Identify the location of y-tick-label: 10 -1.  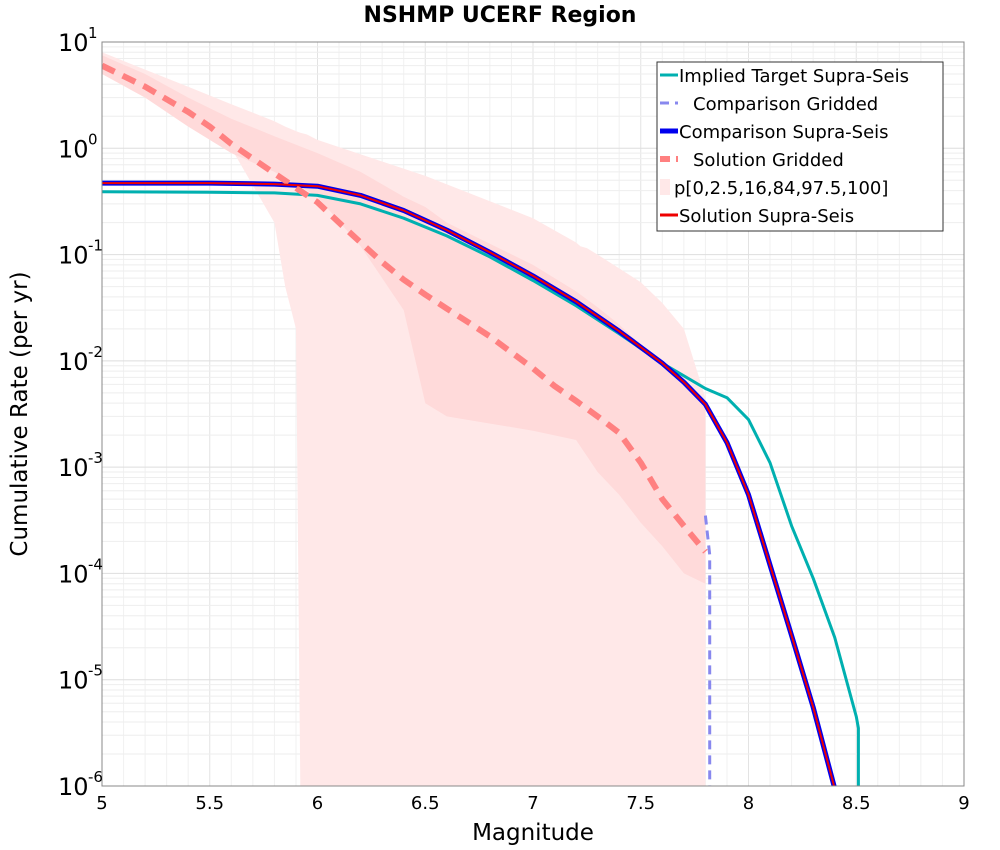
(80, 253).